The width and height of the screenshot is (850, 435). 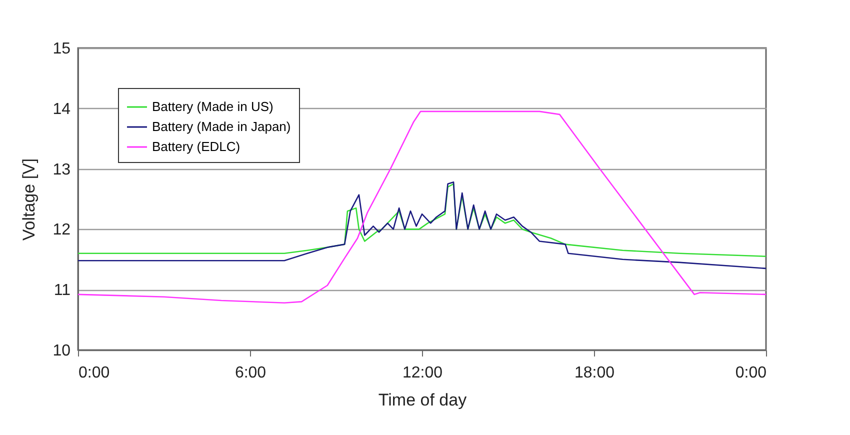 I want to click on y-tick-label: 11, so click(x=62, y=291).